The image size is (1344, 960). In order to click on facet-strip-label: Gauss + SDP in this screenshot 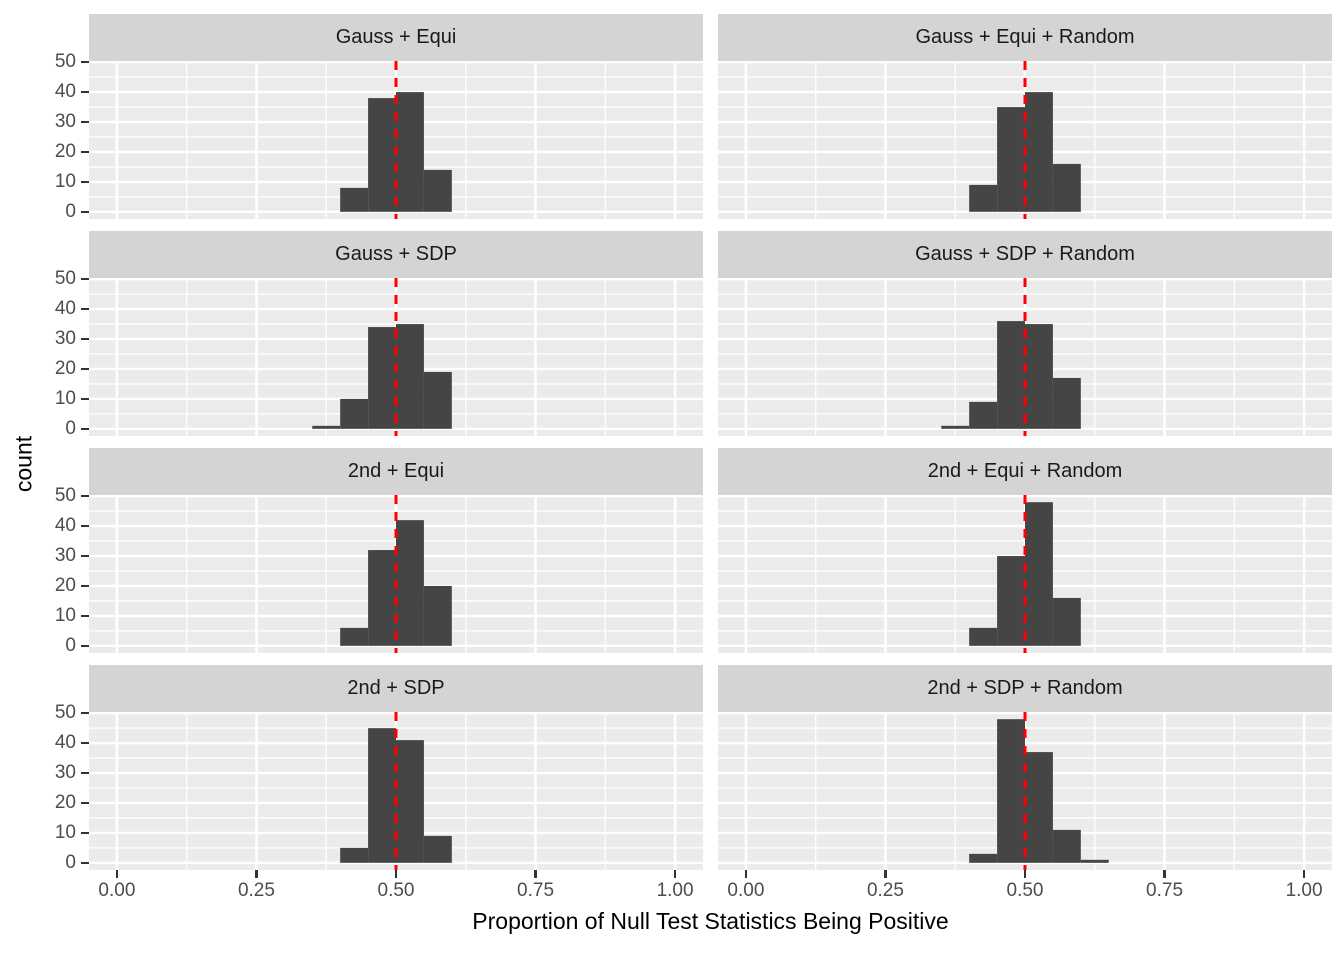, I will do `click(396, 254)`.